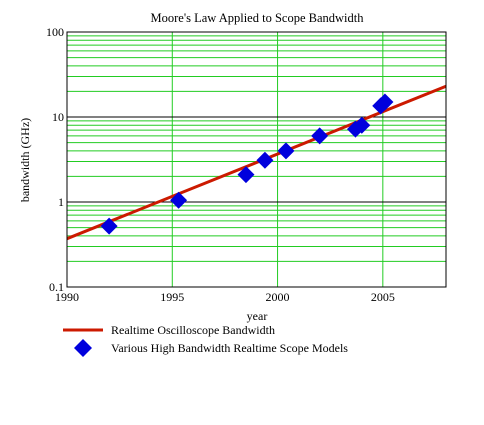  Describe the element at coordinates (67, 297) in the screenshot. I see `x-tick-label: 1990` at that location.